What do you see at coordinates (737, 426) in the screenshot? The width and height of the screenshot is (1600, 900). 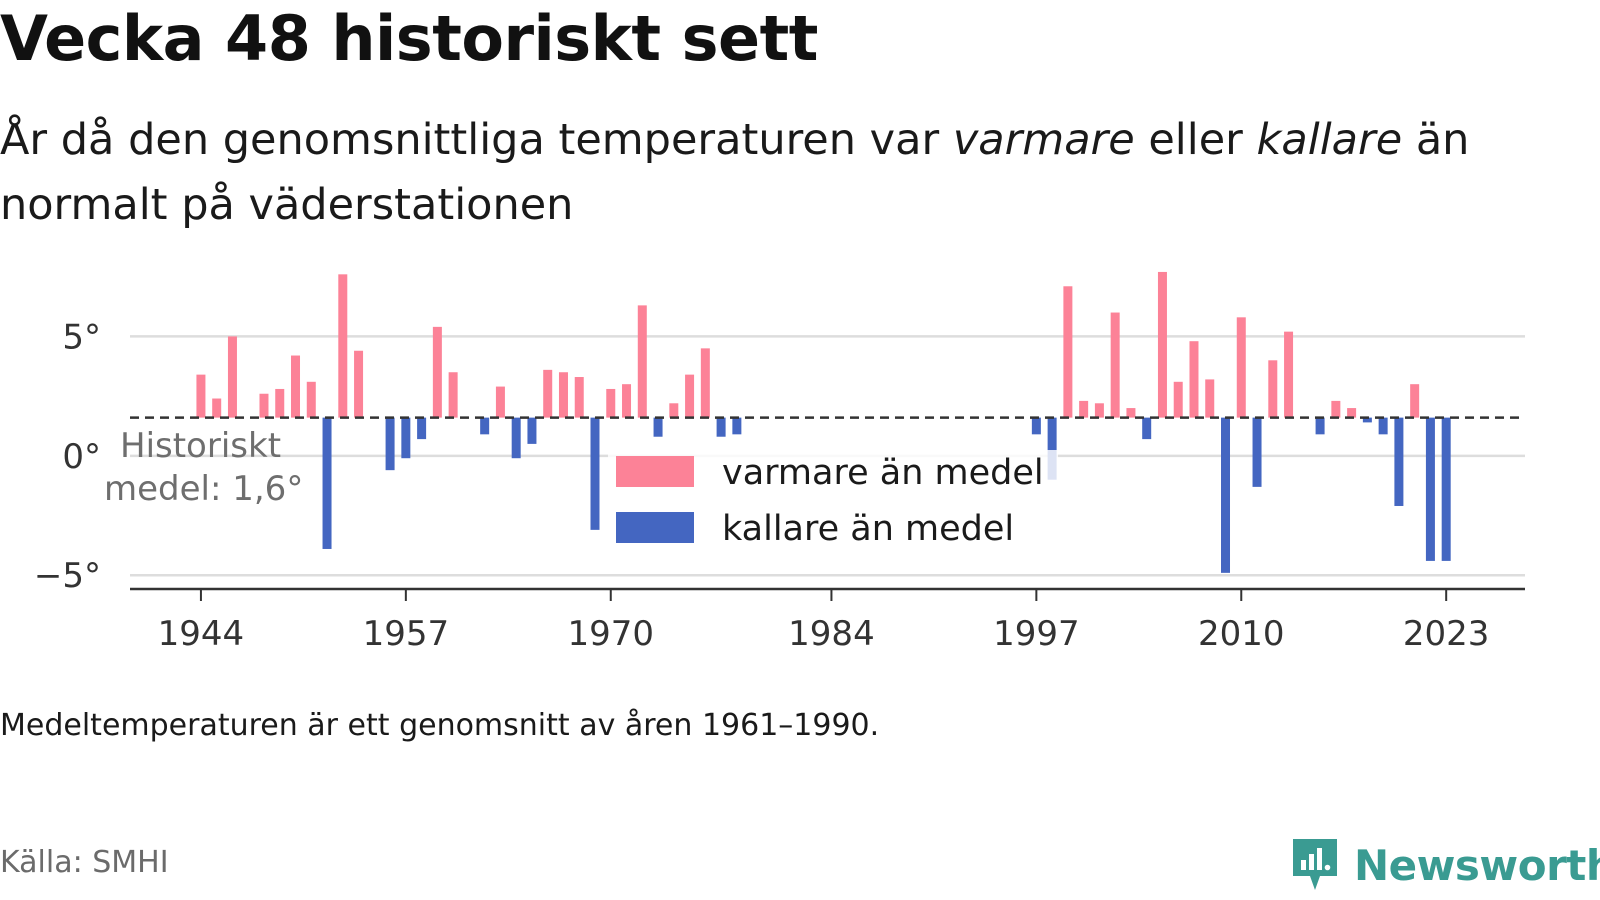 I see `bar-1978` at bounding box center [737, 426].